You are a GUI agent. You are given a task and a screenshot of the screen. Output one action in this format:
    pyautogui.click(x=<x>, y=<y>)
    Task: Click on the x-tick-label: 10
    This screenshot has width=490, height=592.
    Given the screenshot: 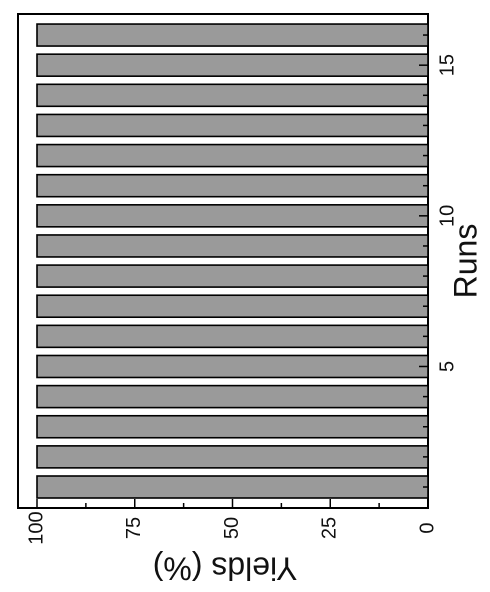 What is the action you would take?
    pyautogui.click(x=447, y=216)
    